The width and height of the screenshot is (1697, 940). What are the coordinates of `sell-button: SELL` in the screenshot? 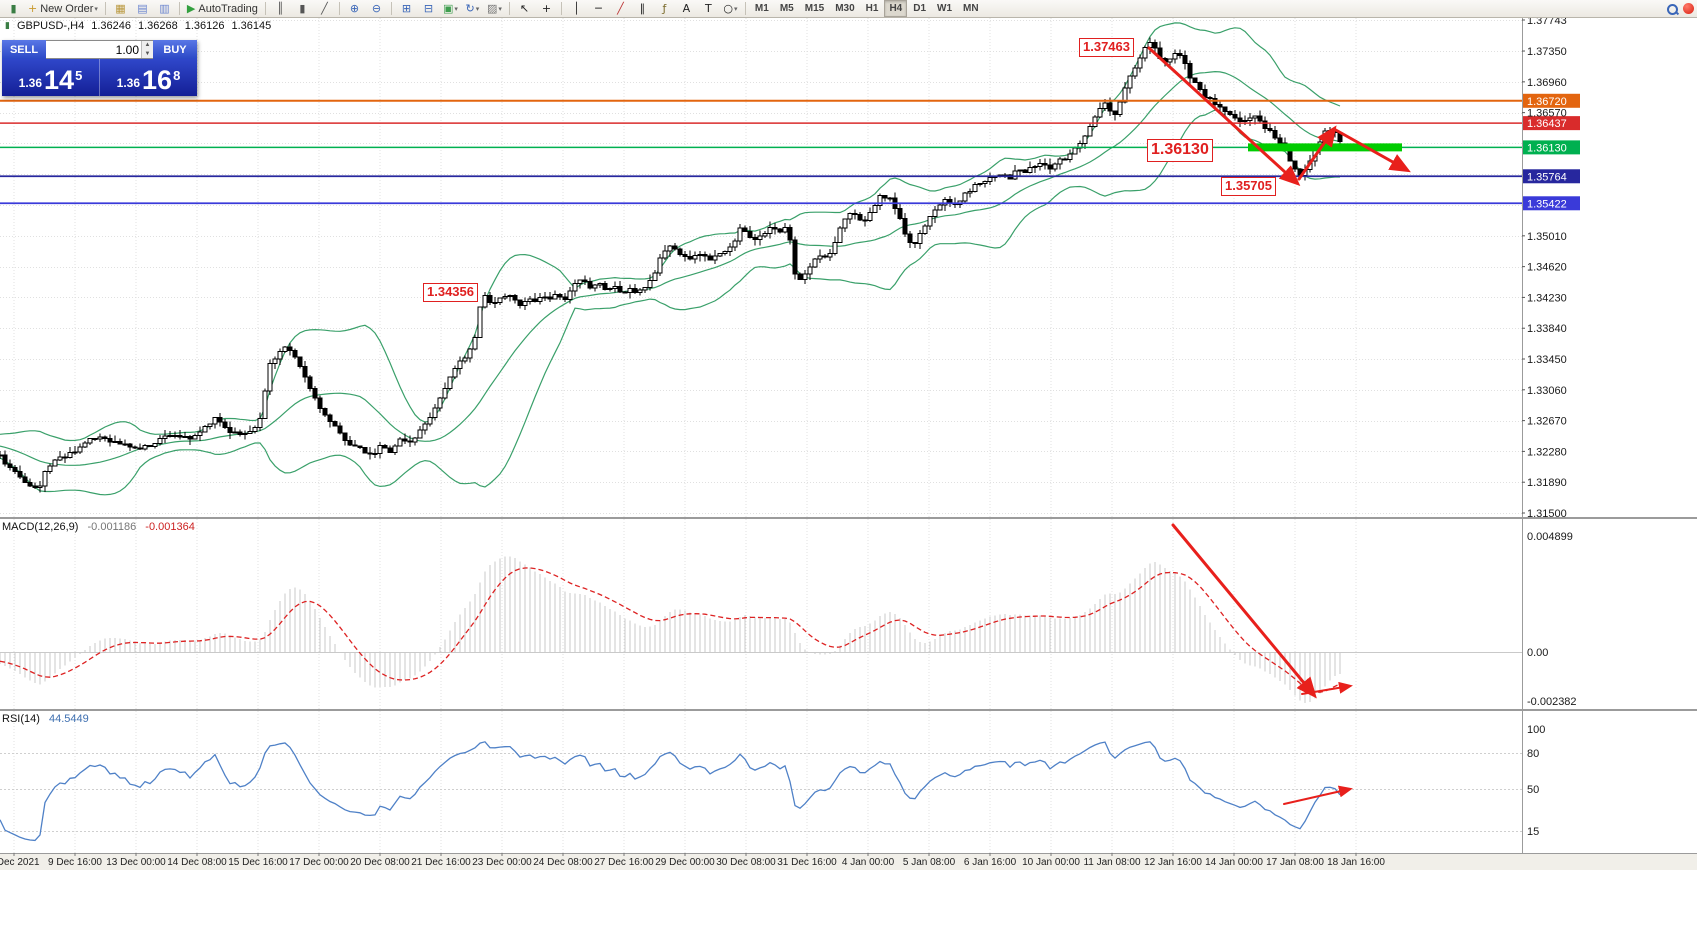 It's located at (24, 49).